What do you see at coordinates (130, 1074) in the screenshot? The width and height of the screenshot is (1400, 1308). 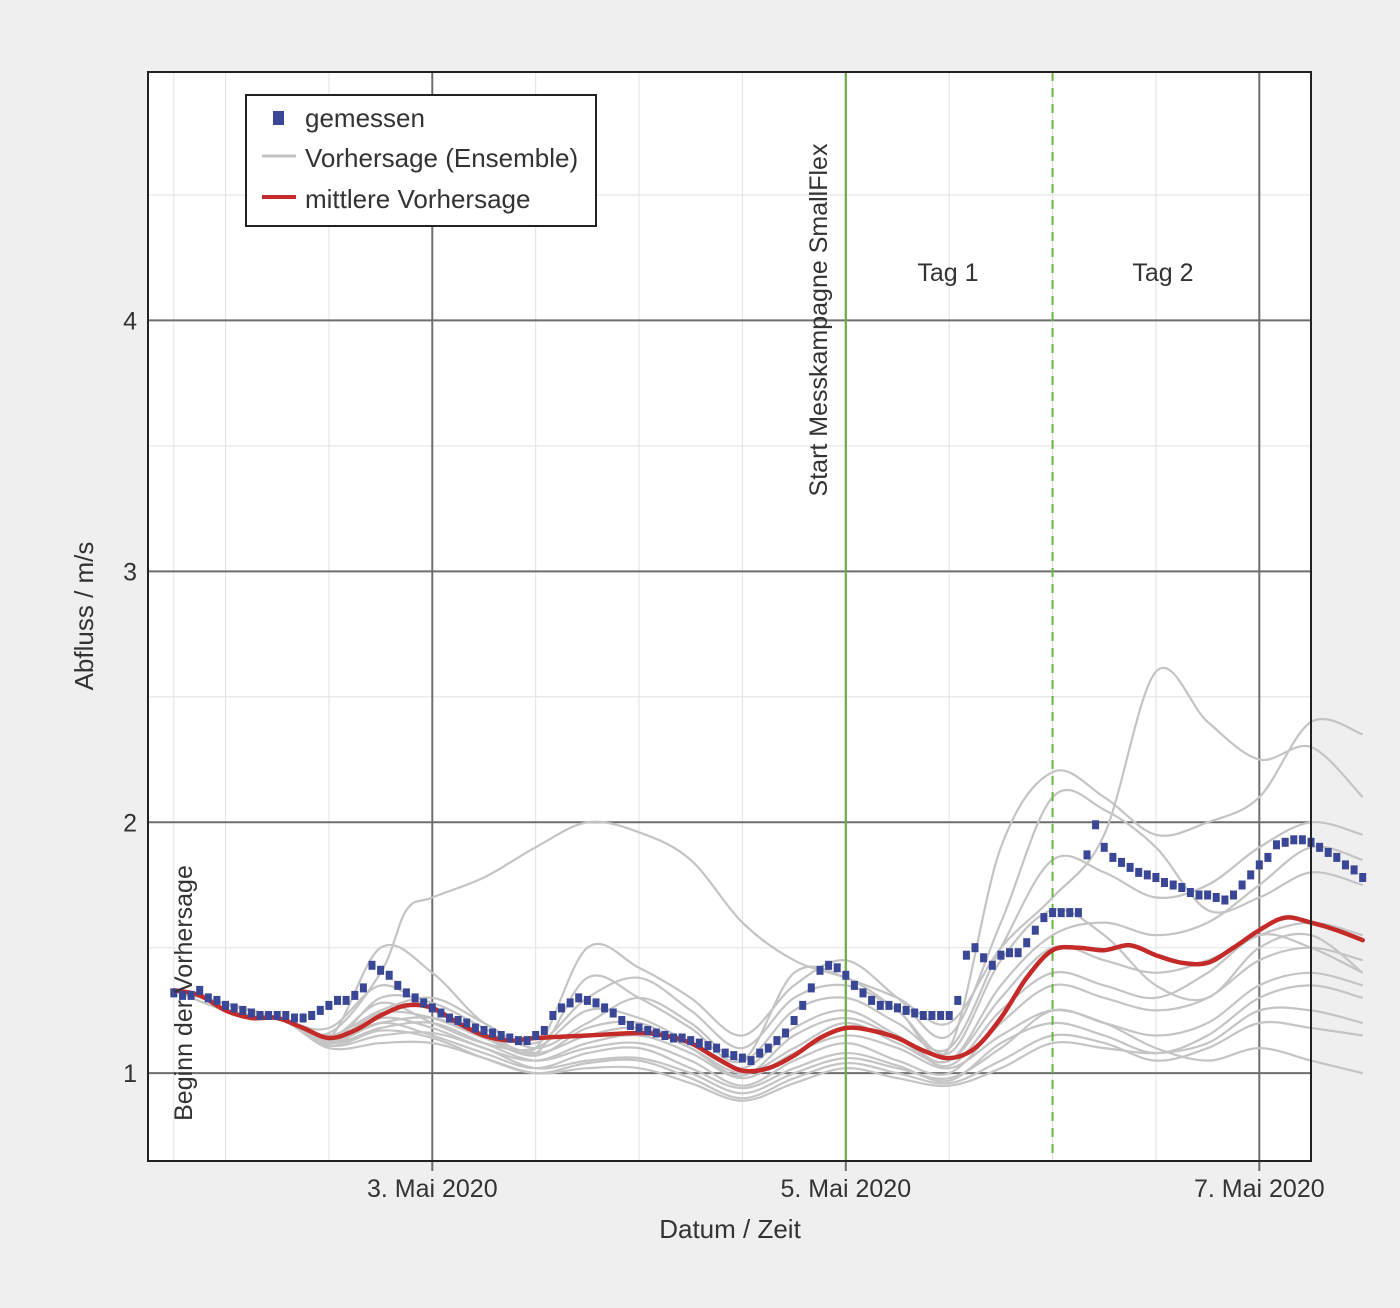 I see `y-tick-label: 1` at bounding box center [130, 1074].